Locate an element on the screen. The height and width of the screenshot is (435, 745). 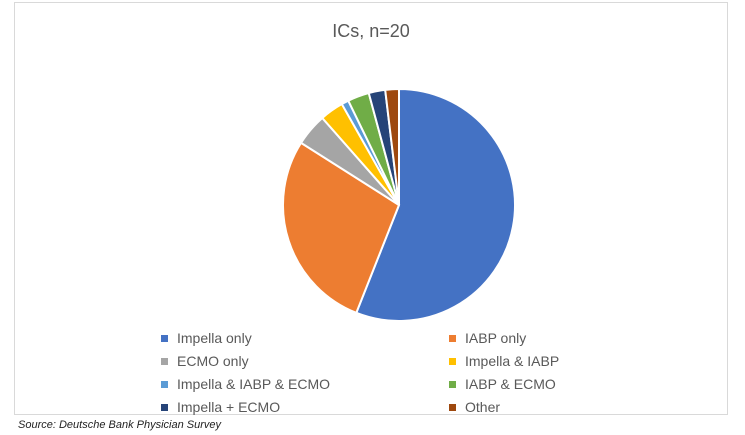
legend-item: IABP only is located at coordinates (487, 338).